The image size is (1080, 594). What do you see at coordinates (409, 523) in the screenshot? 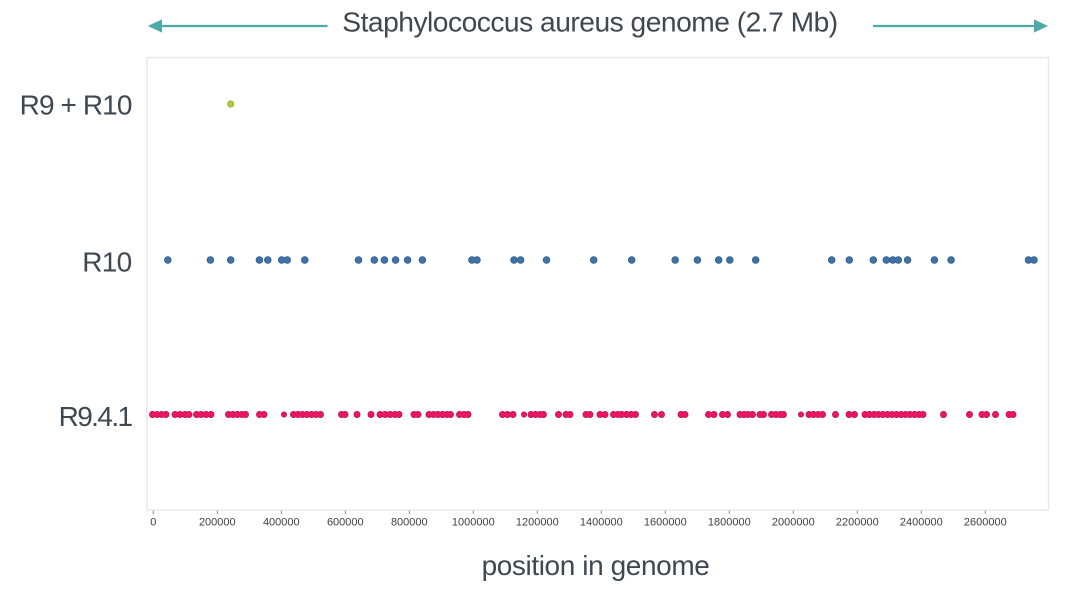
I see `svg-text: 800000` at bounding box center [409, 523].